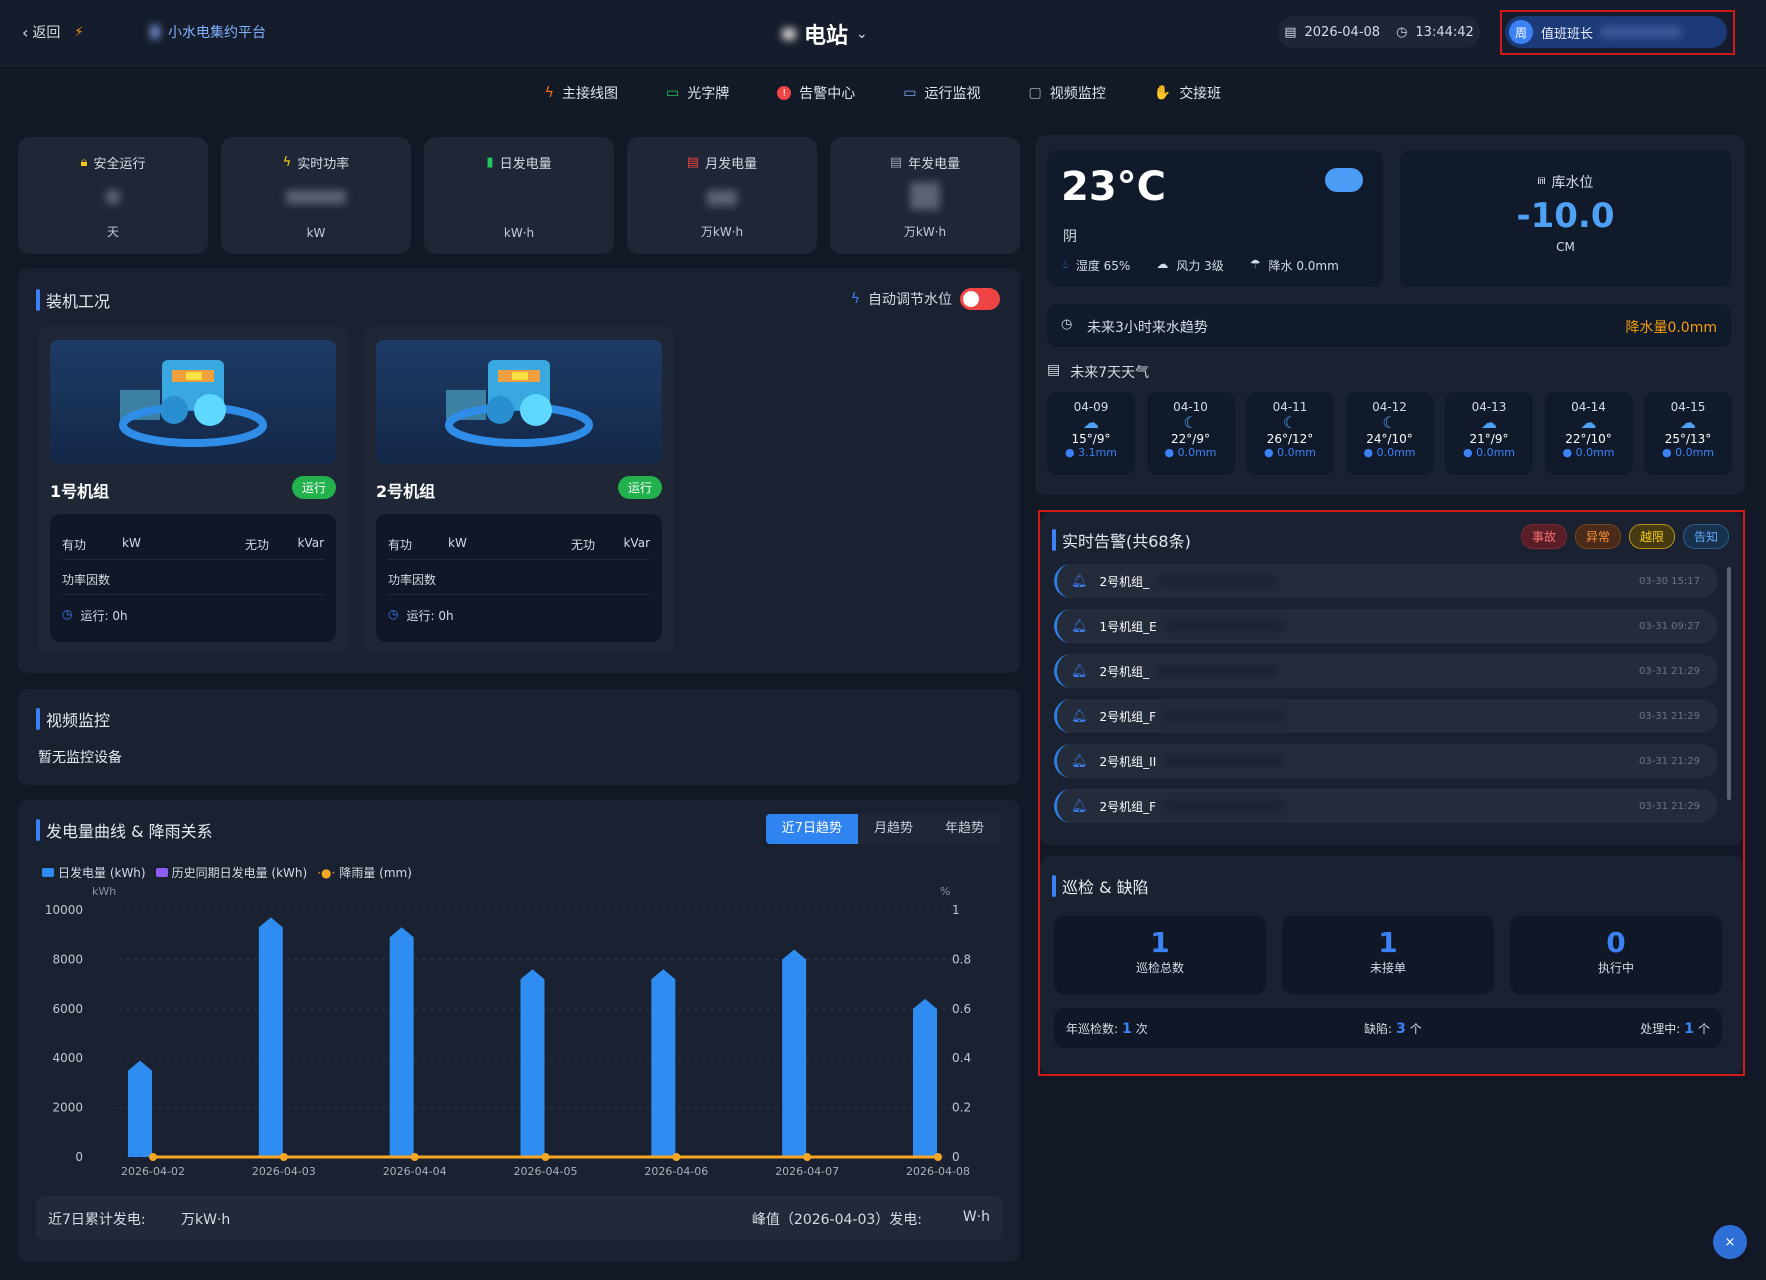 The image size is (1766, 1280). I want to click on stat-total: 1 巡检总数, so click(1160, 955).